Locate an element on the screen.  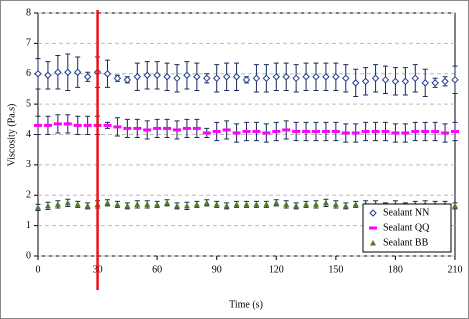
x-axis-label: Time (s) is located at coordinates (246, 304).